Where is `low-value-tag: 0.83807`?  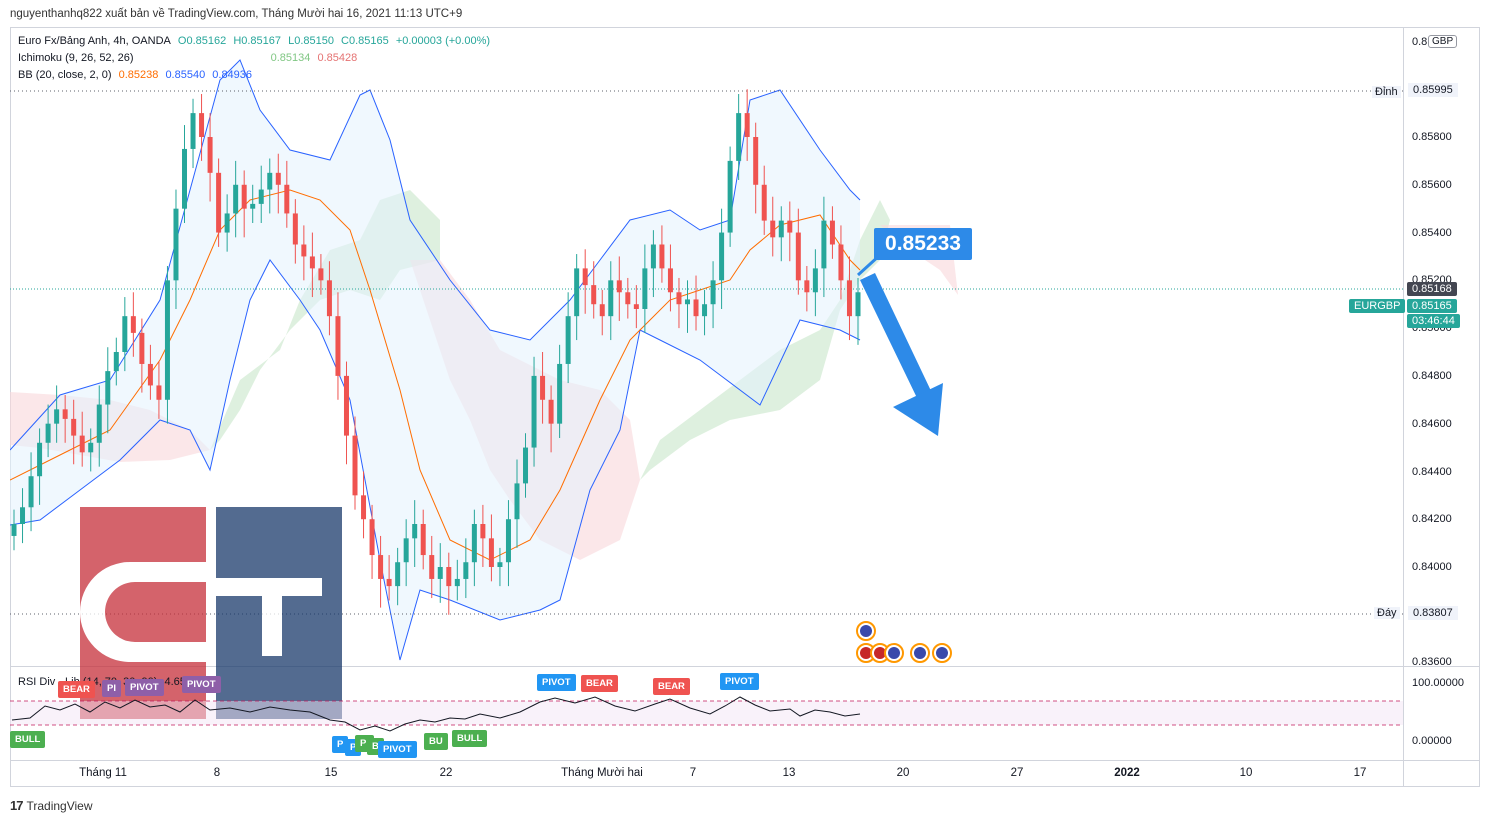
low-value-tag: 0.83807 is located at coordinates (1433, 613).